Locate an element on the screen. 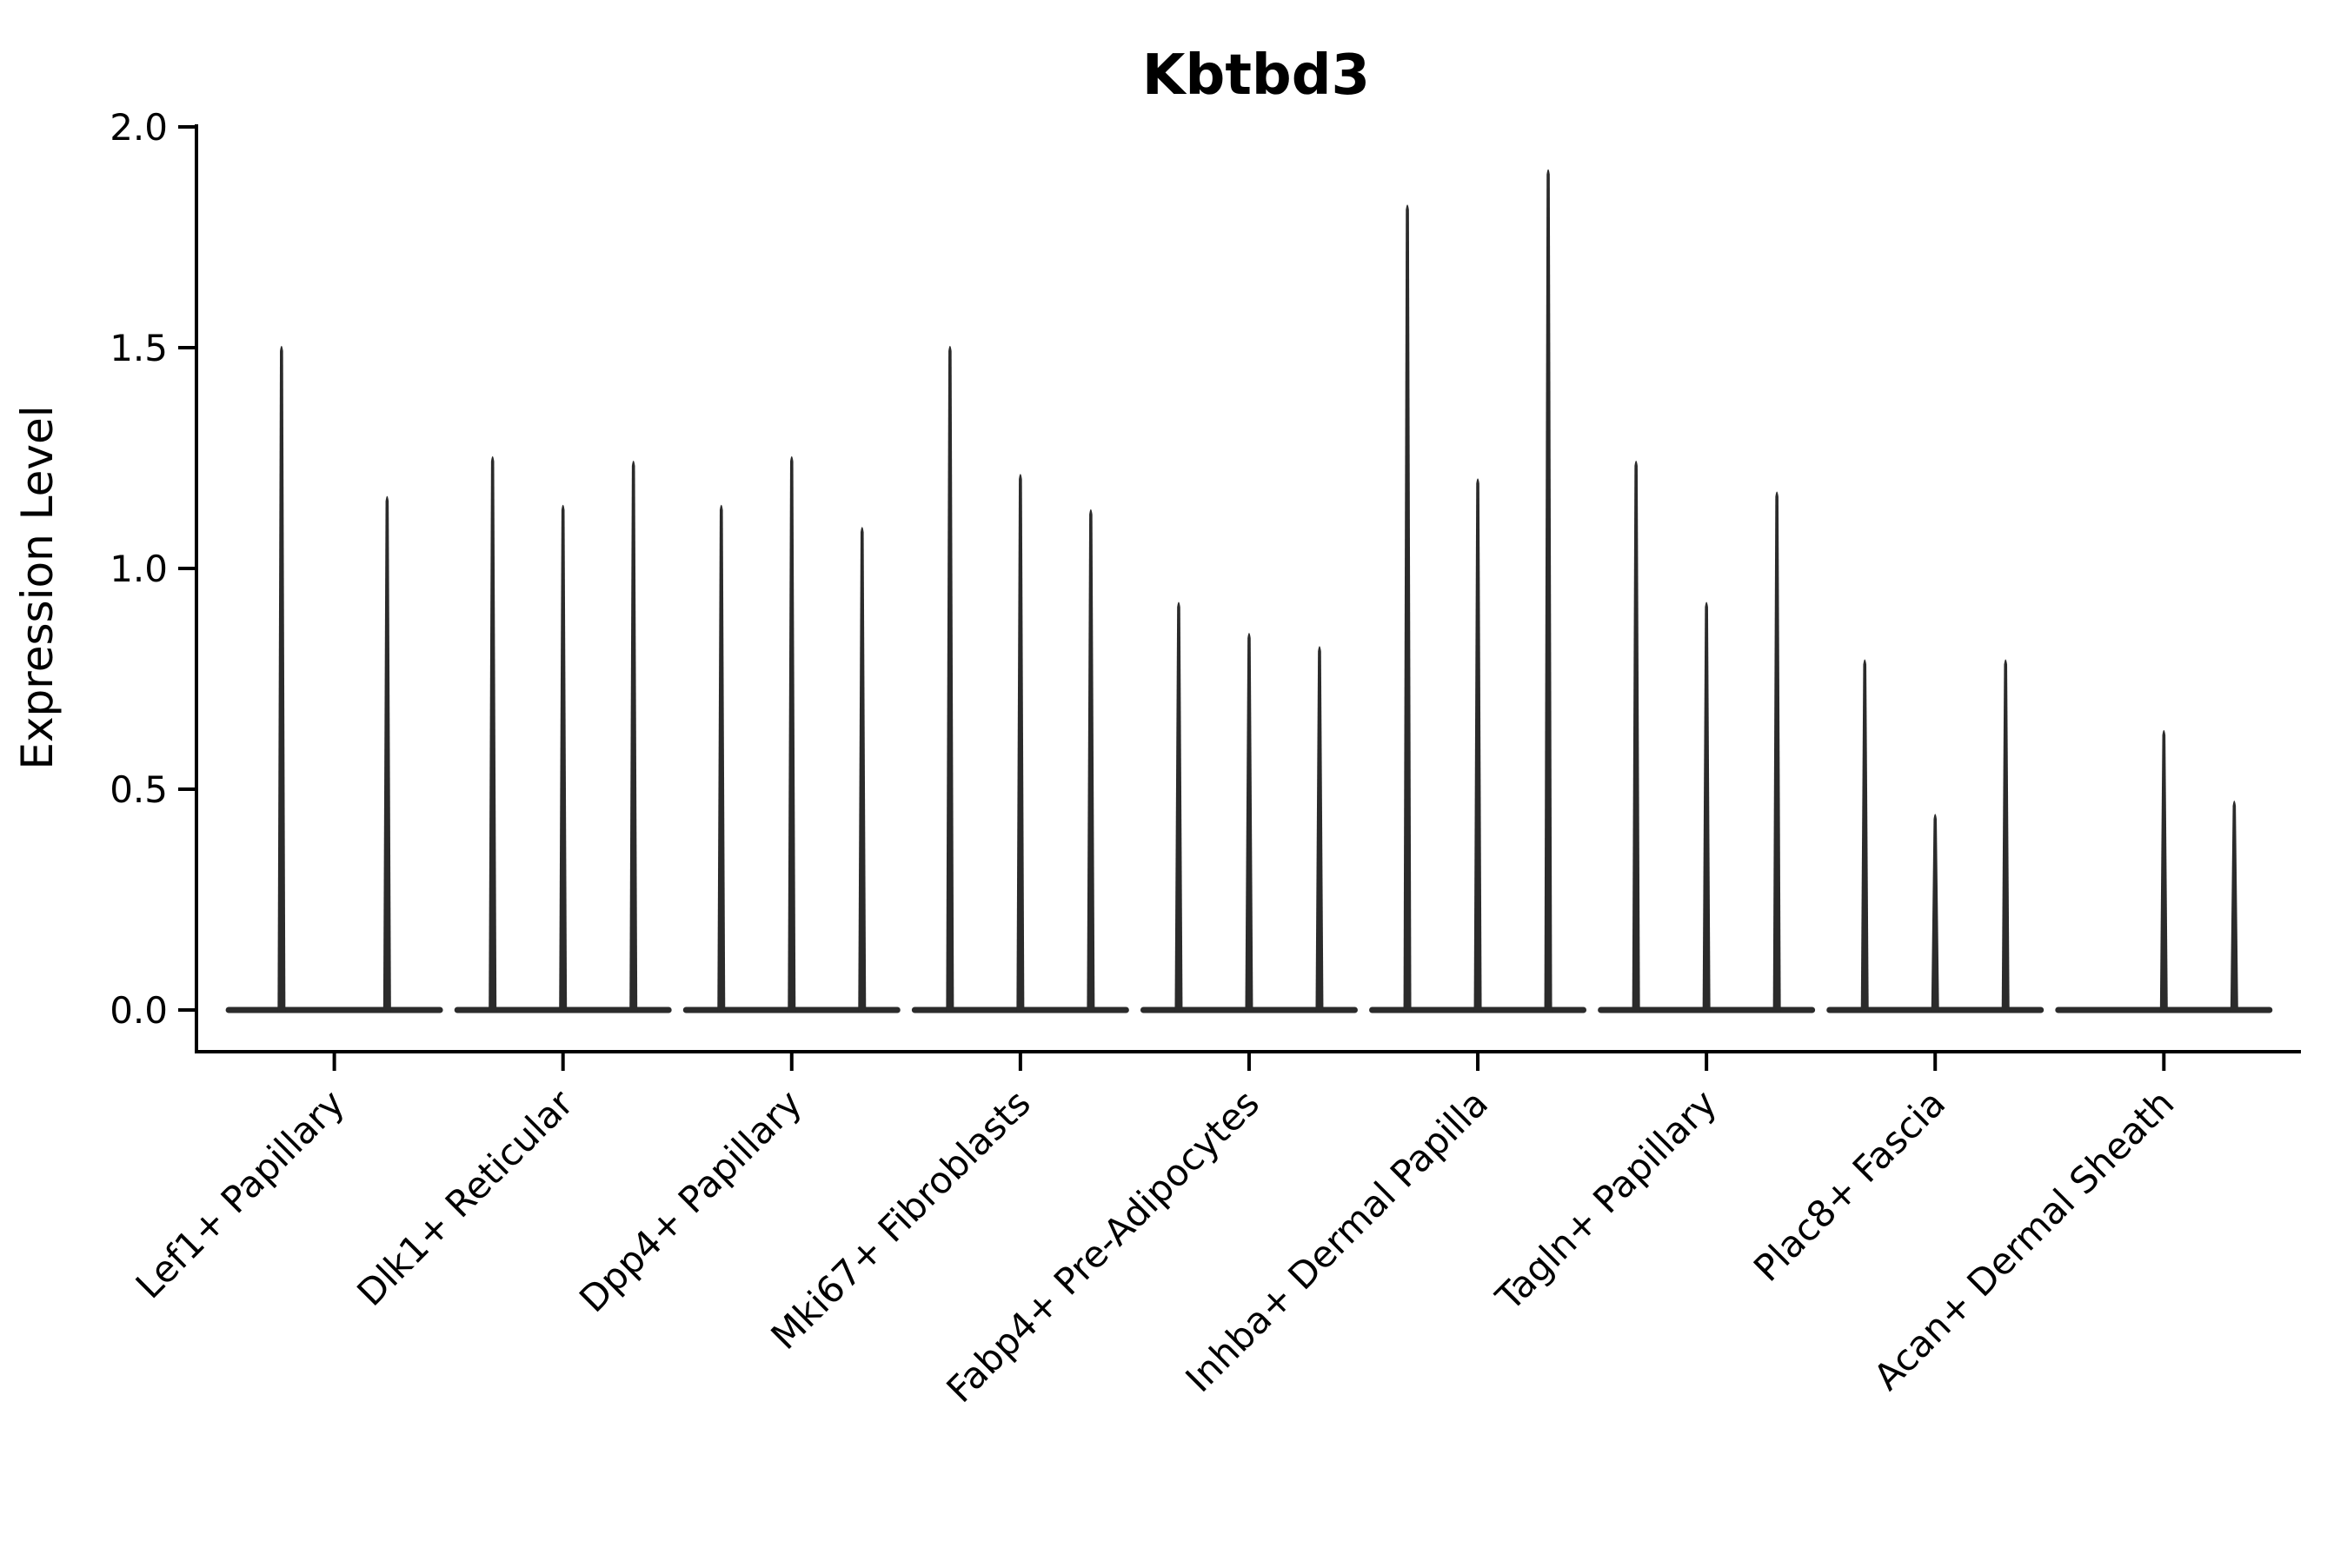 The image size is (2347, 1568). x-tick-label: Dpp4+ Papillary is located at coordinates (690, 1200).